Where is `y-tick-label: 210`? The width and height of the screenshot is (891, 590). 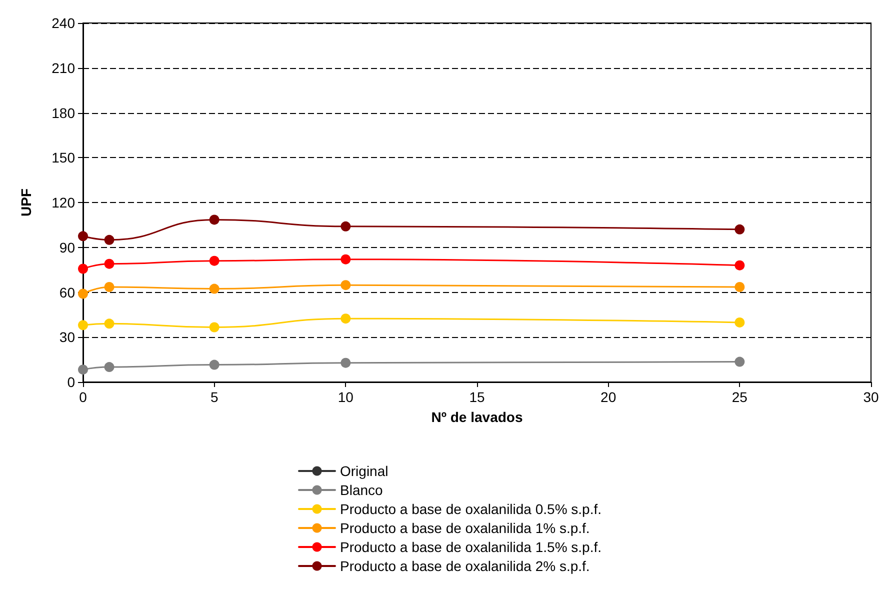 y-tick-label: 210 is located at coordinates (64, 68).